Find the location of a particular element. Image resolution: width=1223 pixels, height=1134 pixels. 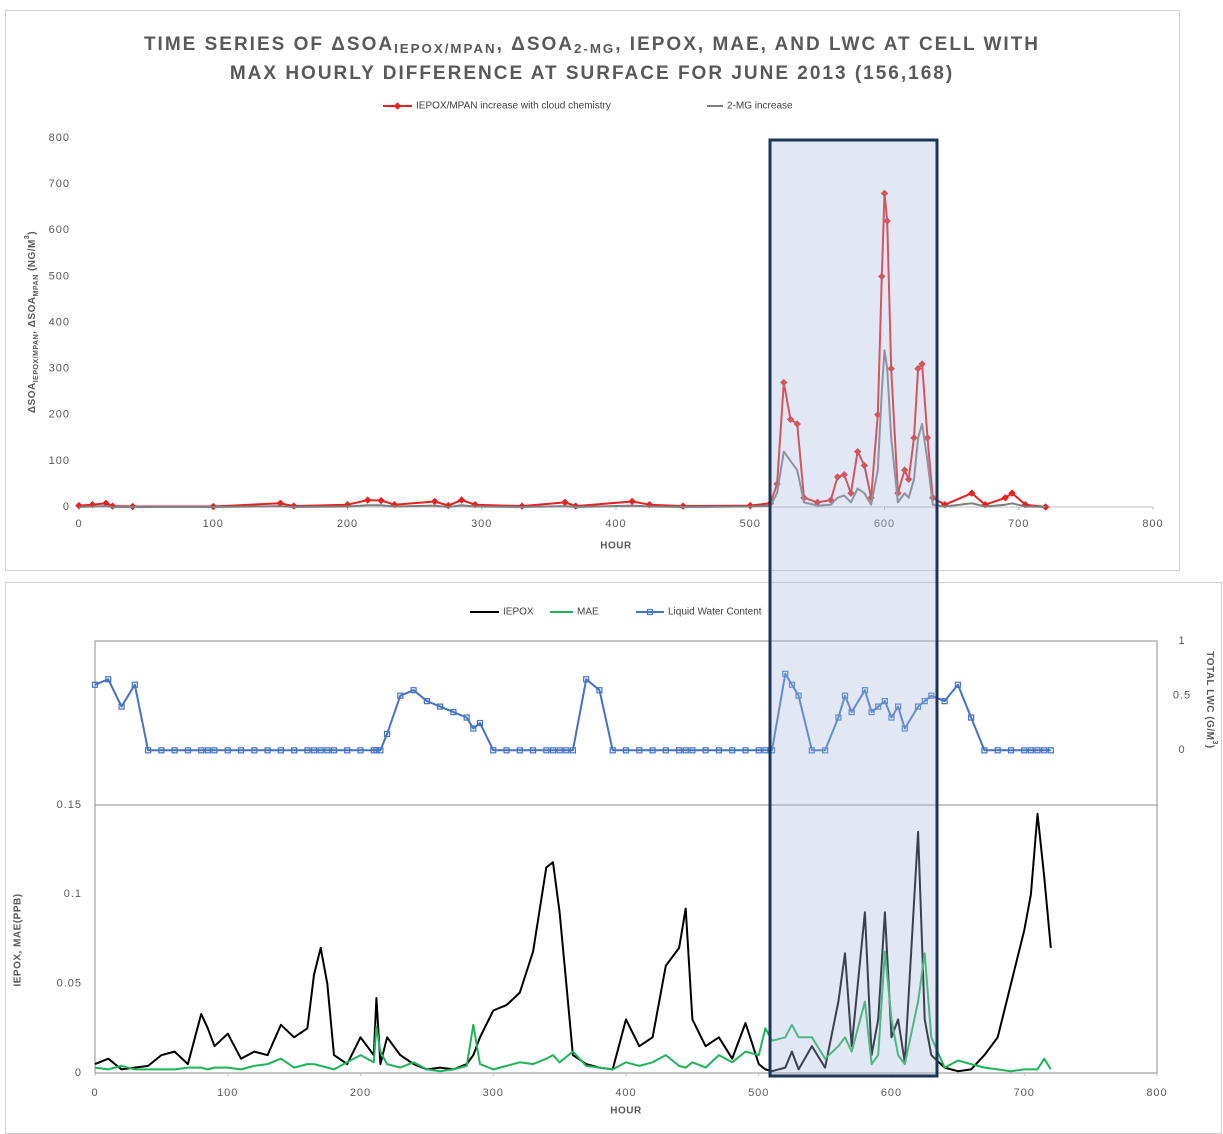

y-tick-label: 400 is located at coordinates (59, 322).